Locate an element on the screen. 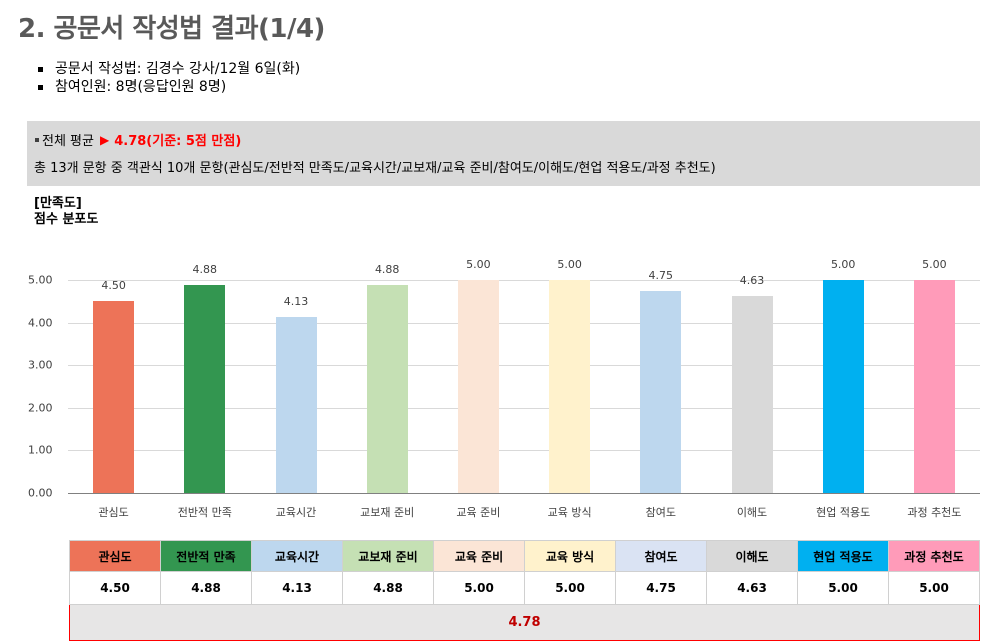 The width and height of the screenshot is (982, 641). x-category-label: 전반적 만족 is located at coordinates (204, 512).